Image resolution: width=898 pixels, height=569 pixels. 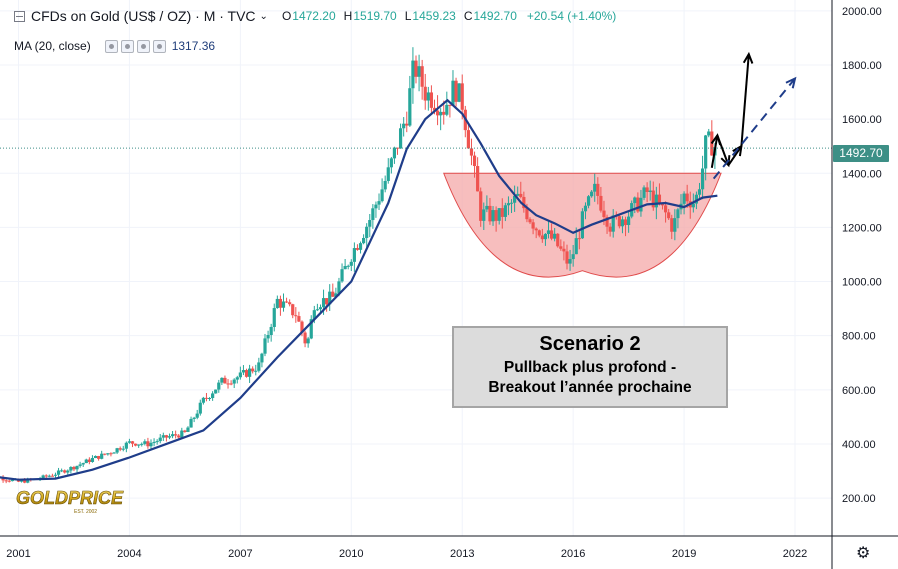 I want to click on arrow-shaft, so click(x=723, y=150).